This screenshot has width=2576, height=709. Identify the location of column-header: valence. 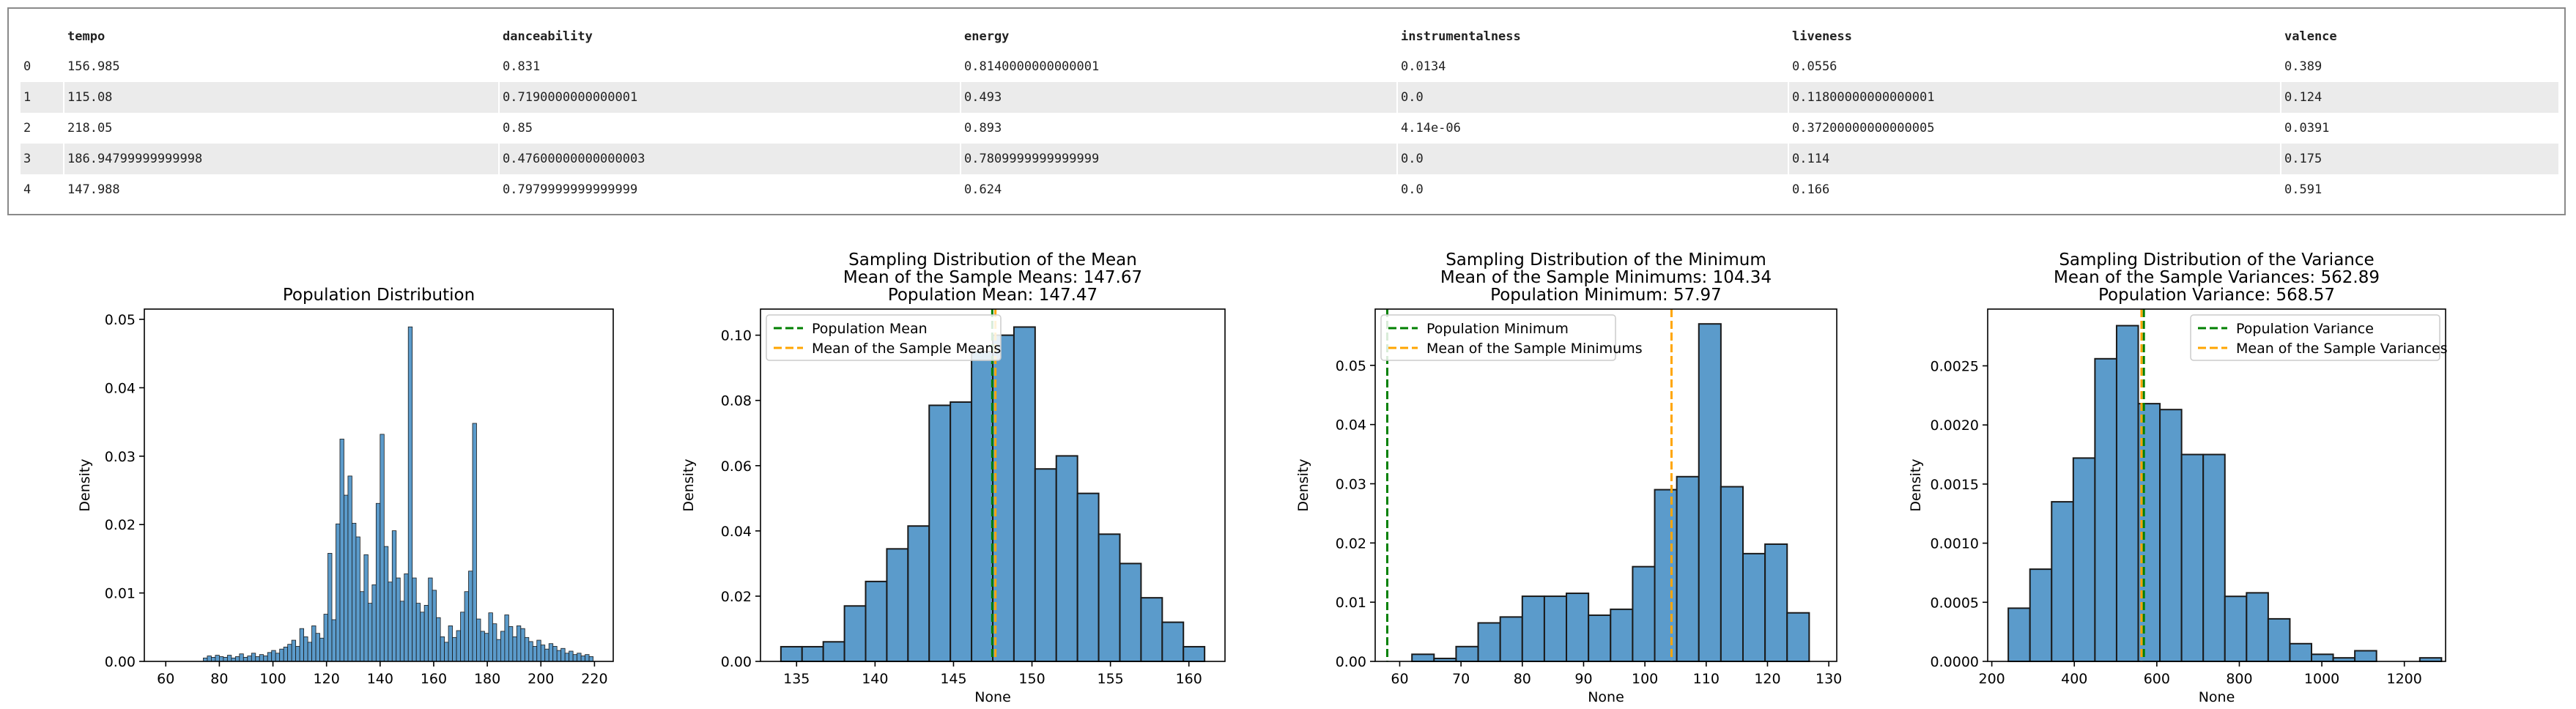
(2419, 36).